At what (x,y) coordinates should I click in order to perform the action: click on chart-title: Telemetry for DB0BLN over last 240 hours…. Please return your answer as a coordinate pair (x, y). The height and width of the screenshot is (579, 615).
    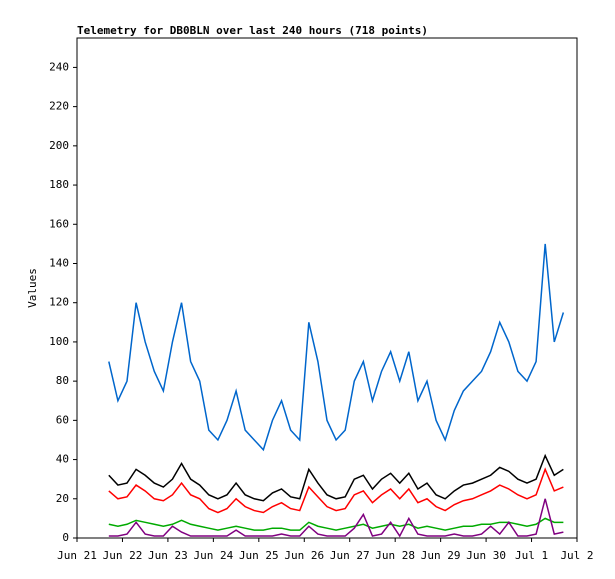
    Looking at the image, I should click on (252, 30).